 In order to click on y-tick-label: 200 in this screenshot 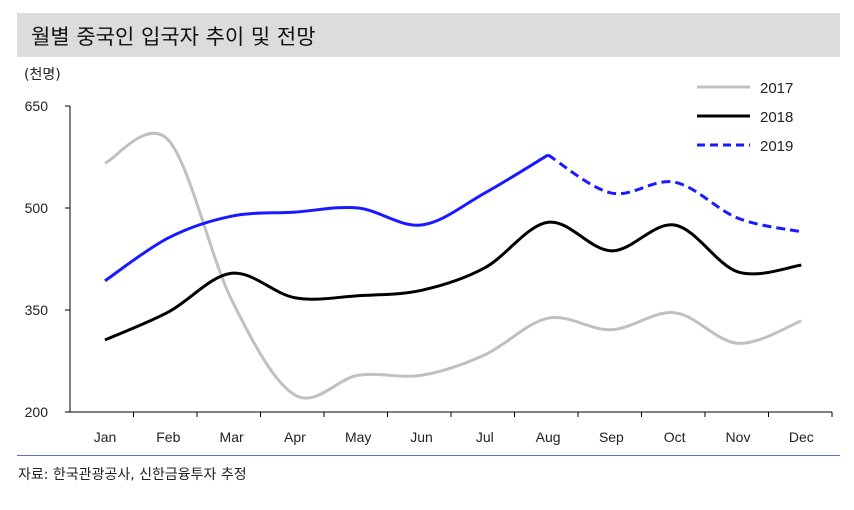, I will do `click(37, 412)`.